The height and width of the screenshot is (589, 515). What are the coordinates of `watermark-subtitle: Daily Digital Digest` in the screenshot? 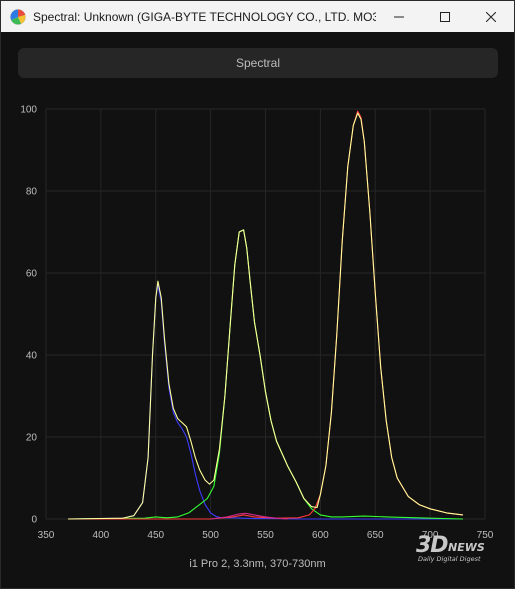 It's located at (449, 559).